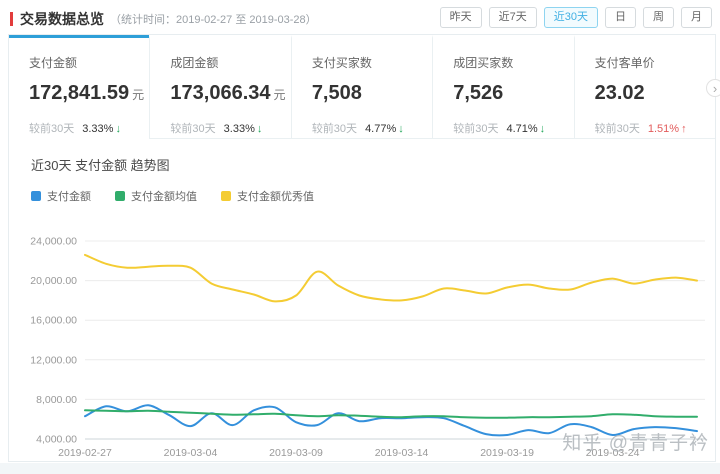 This screenshot has width=720, height=474. What do you see at coordinates (402, 453) in the screenshot?
I see `svg-text: 2019-03-14` at bounding box center [402, 453].